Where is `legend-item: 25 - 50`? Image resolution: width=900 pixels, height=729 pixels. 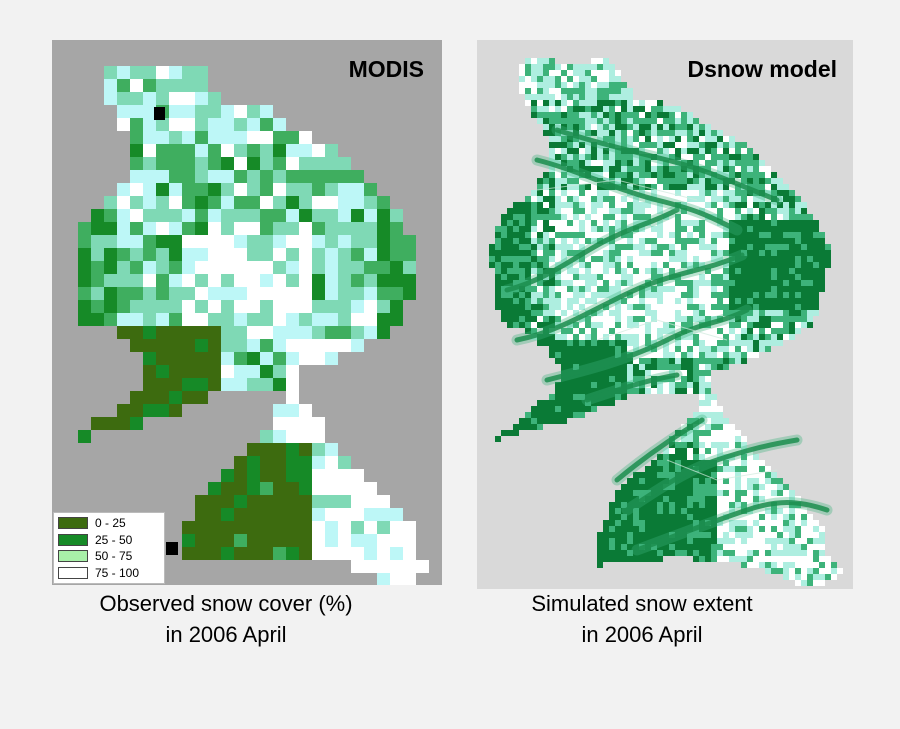
legend-item: 25 - 50 is located at coordinates (109, 540).